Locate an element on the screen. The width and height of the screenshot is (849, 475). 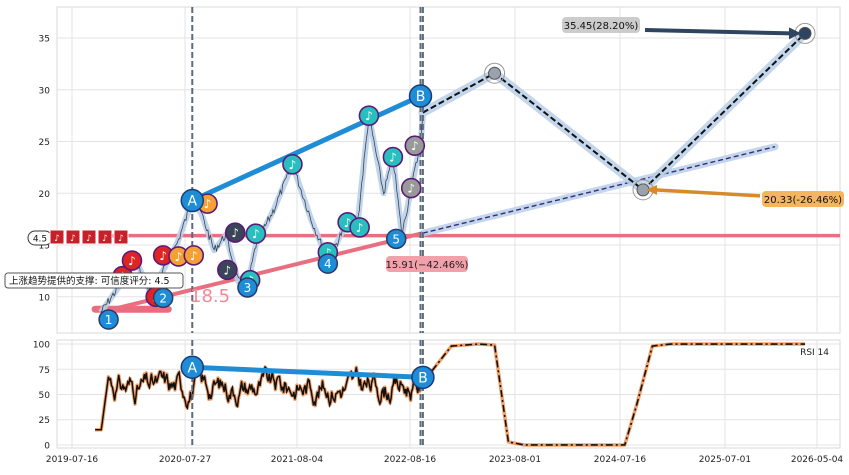
price-y-tick-label: 20 is located at coordinates (45, 195).